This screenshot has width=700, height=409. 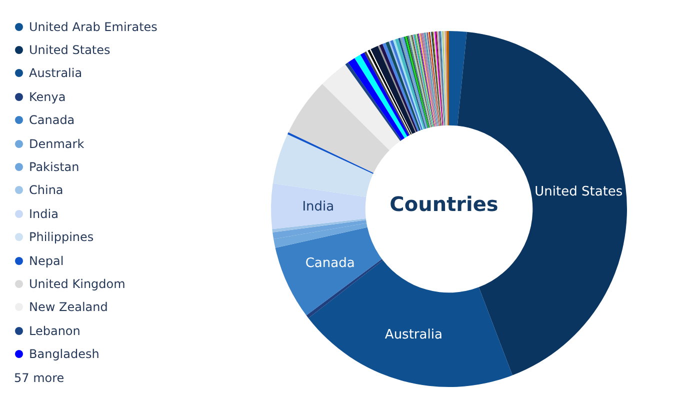 What do you see at coordinates (46, 261) in the screenshot?
I see `legend-label: Nepal` at bounding box center [46, 261].